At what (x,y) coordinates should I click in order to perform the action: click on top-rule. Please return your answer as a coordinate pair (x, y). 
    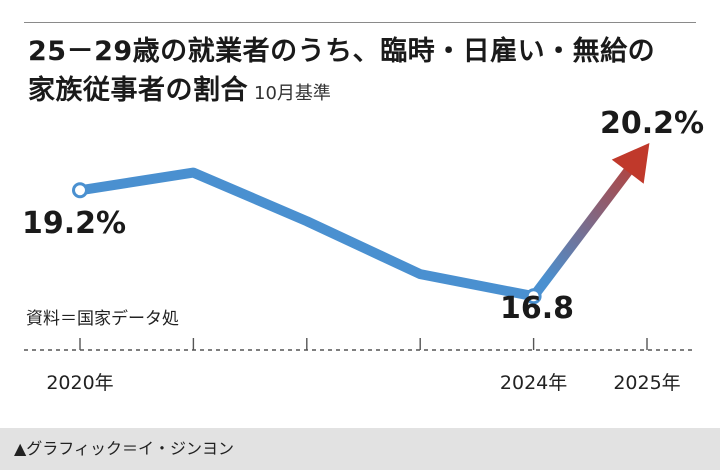
    Looking at the image, I should click on (360, 22).